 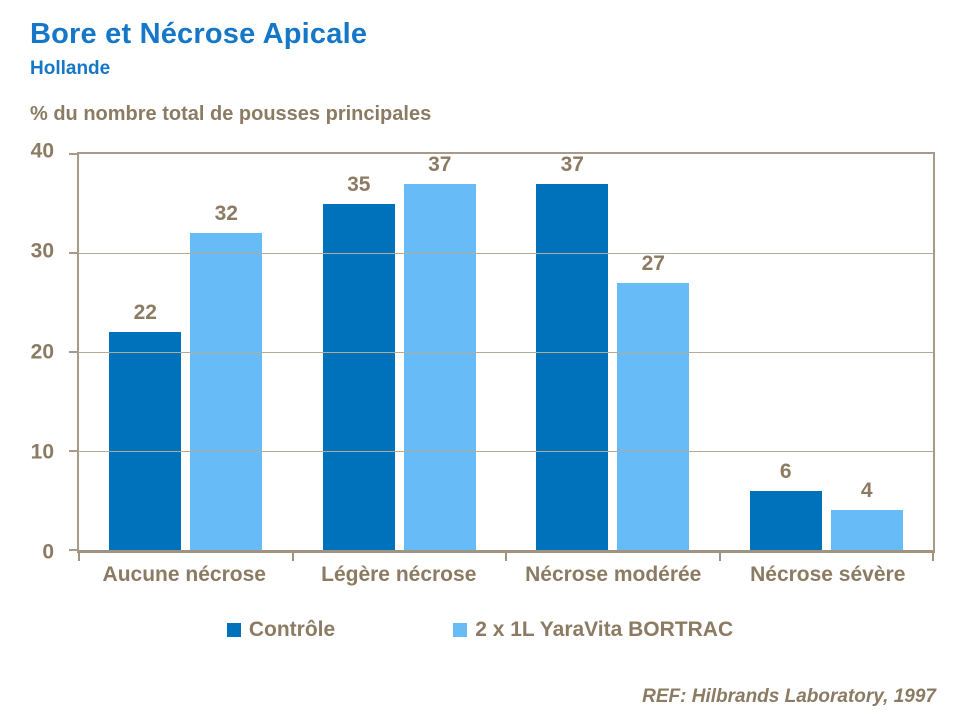 I want to click on legend-item: Contrôle, so click(x=281, y=630).